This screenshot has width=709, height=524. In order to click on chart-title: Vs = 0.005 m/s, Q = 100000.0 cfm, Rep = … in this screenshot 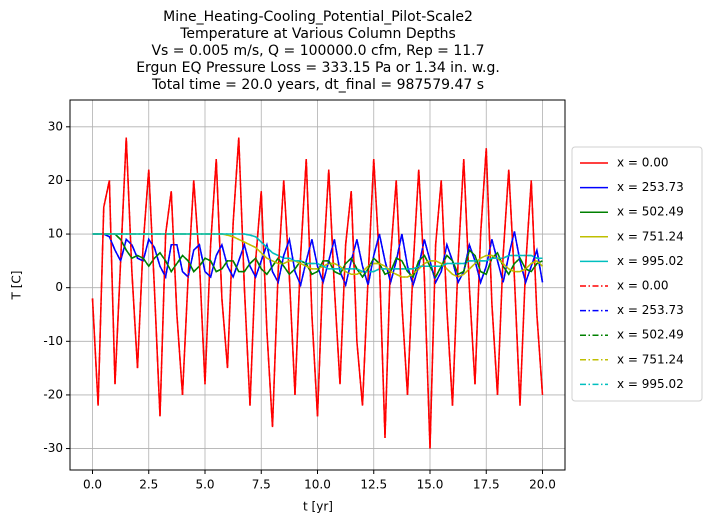, I will do `click(317, 51)`.